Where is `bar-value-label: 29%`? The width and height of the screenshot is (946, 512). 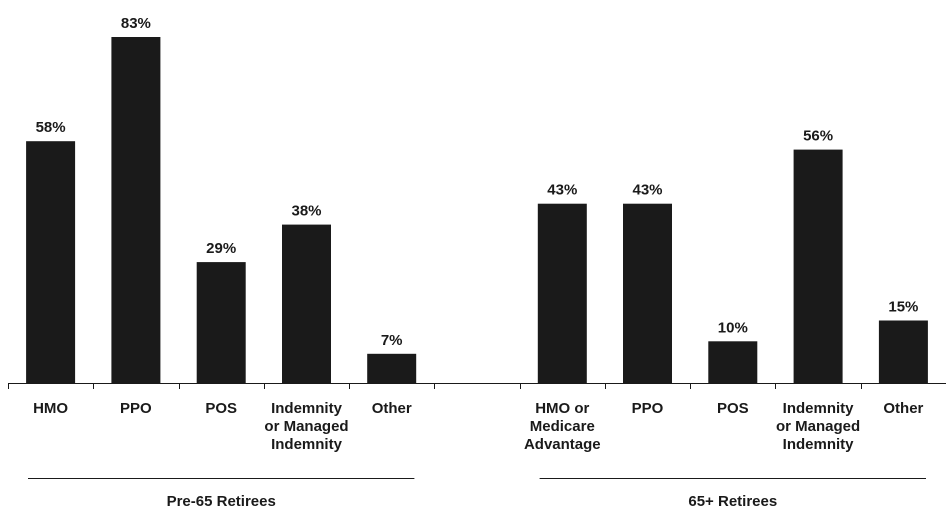 bar-value-label: 29% is located at coordinates (221, 248).